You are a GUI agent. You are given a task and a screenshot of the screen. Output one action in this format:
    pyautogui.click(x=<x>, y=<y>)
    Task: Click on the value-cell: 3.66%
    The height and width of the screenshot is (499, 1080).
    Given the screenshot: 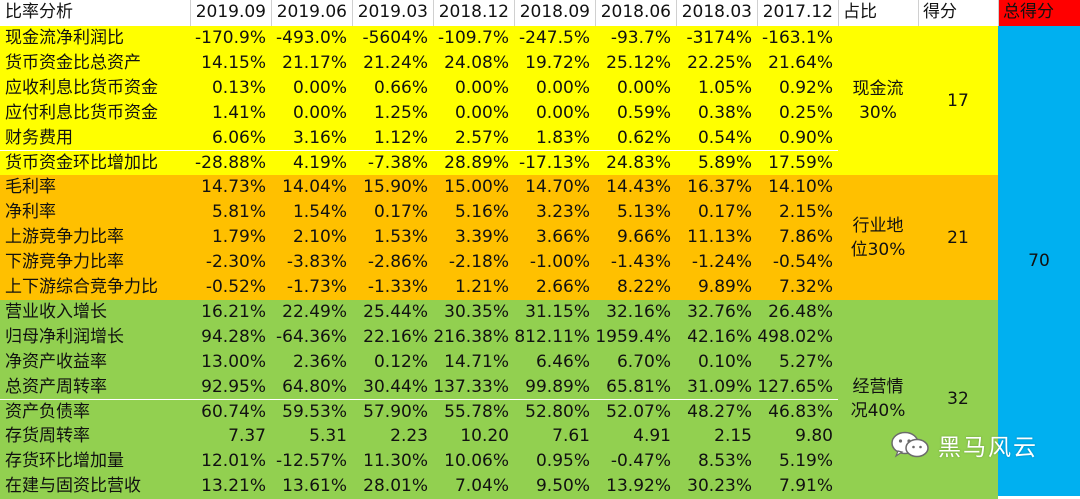 What is the action you would take?
    pyautogui.click(x=554, y=238)
    